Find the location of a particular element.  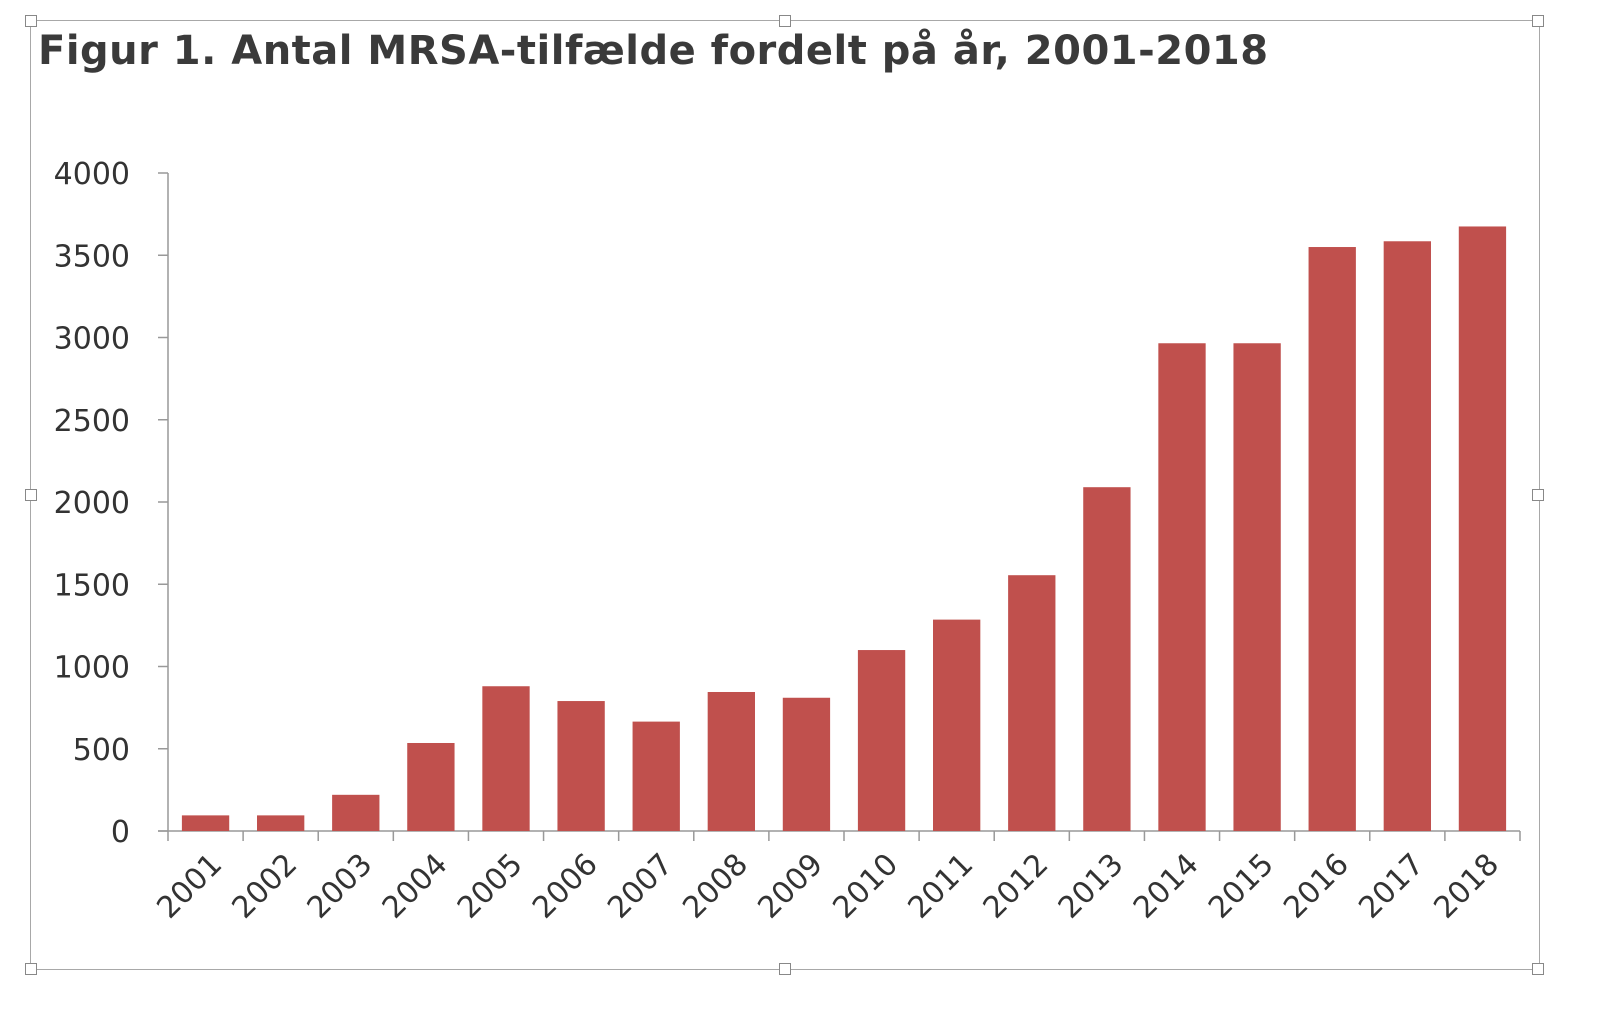

x-tick-label: 2005 is located at coordinates (490, 886).